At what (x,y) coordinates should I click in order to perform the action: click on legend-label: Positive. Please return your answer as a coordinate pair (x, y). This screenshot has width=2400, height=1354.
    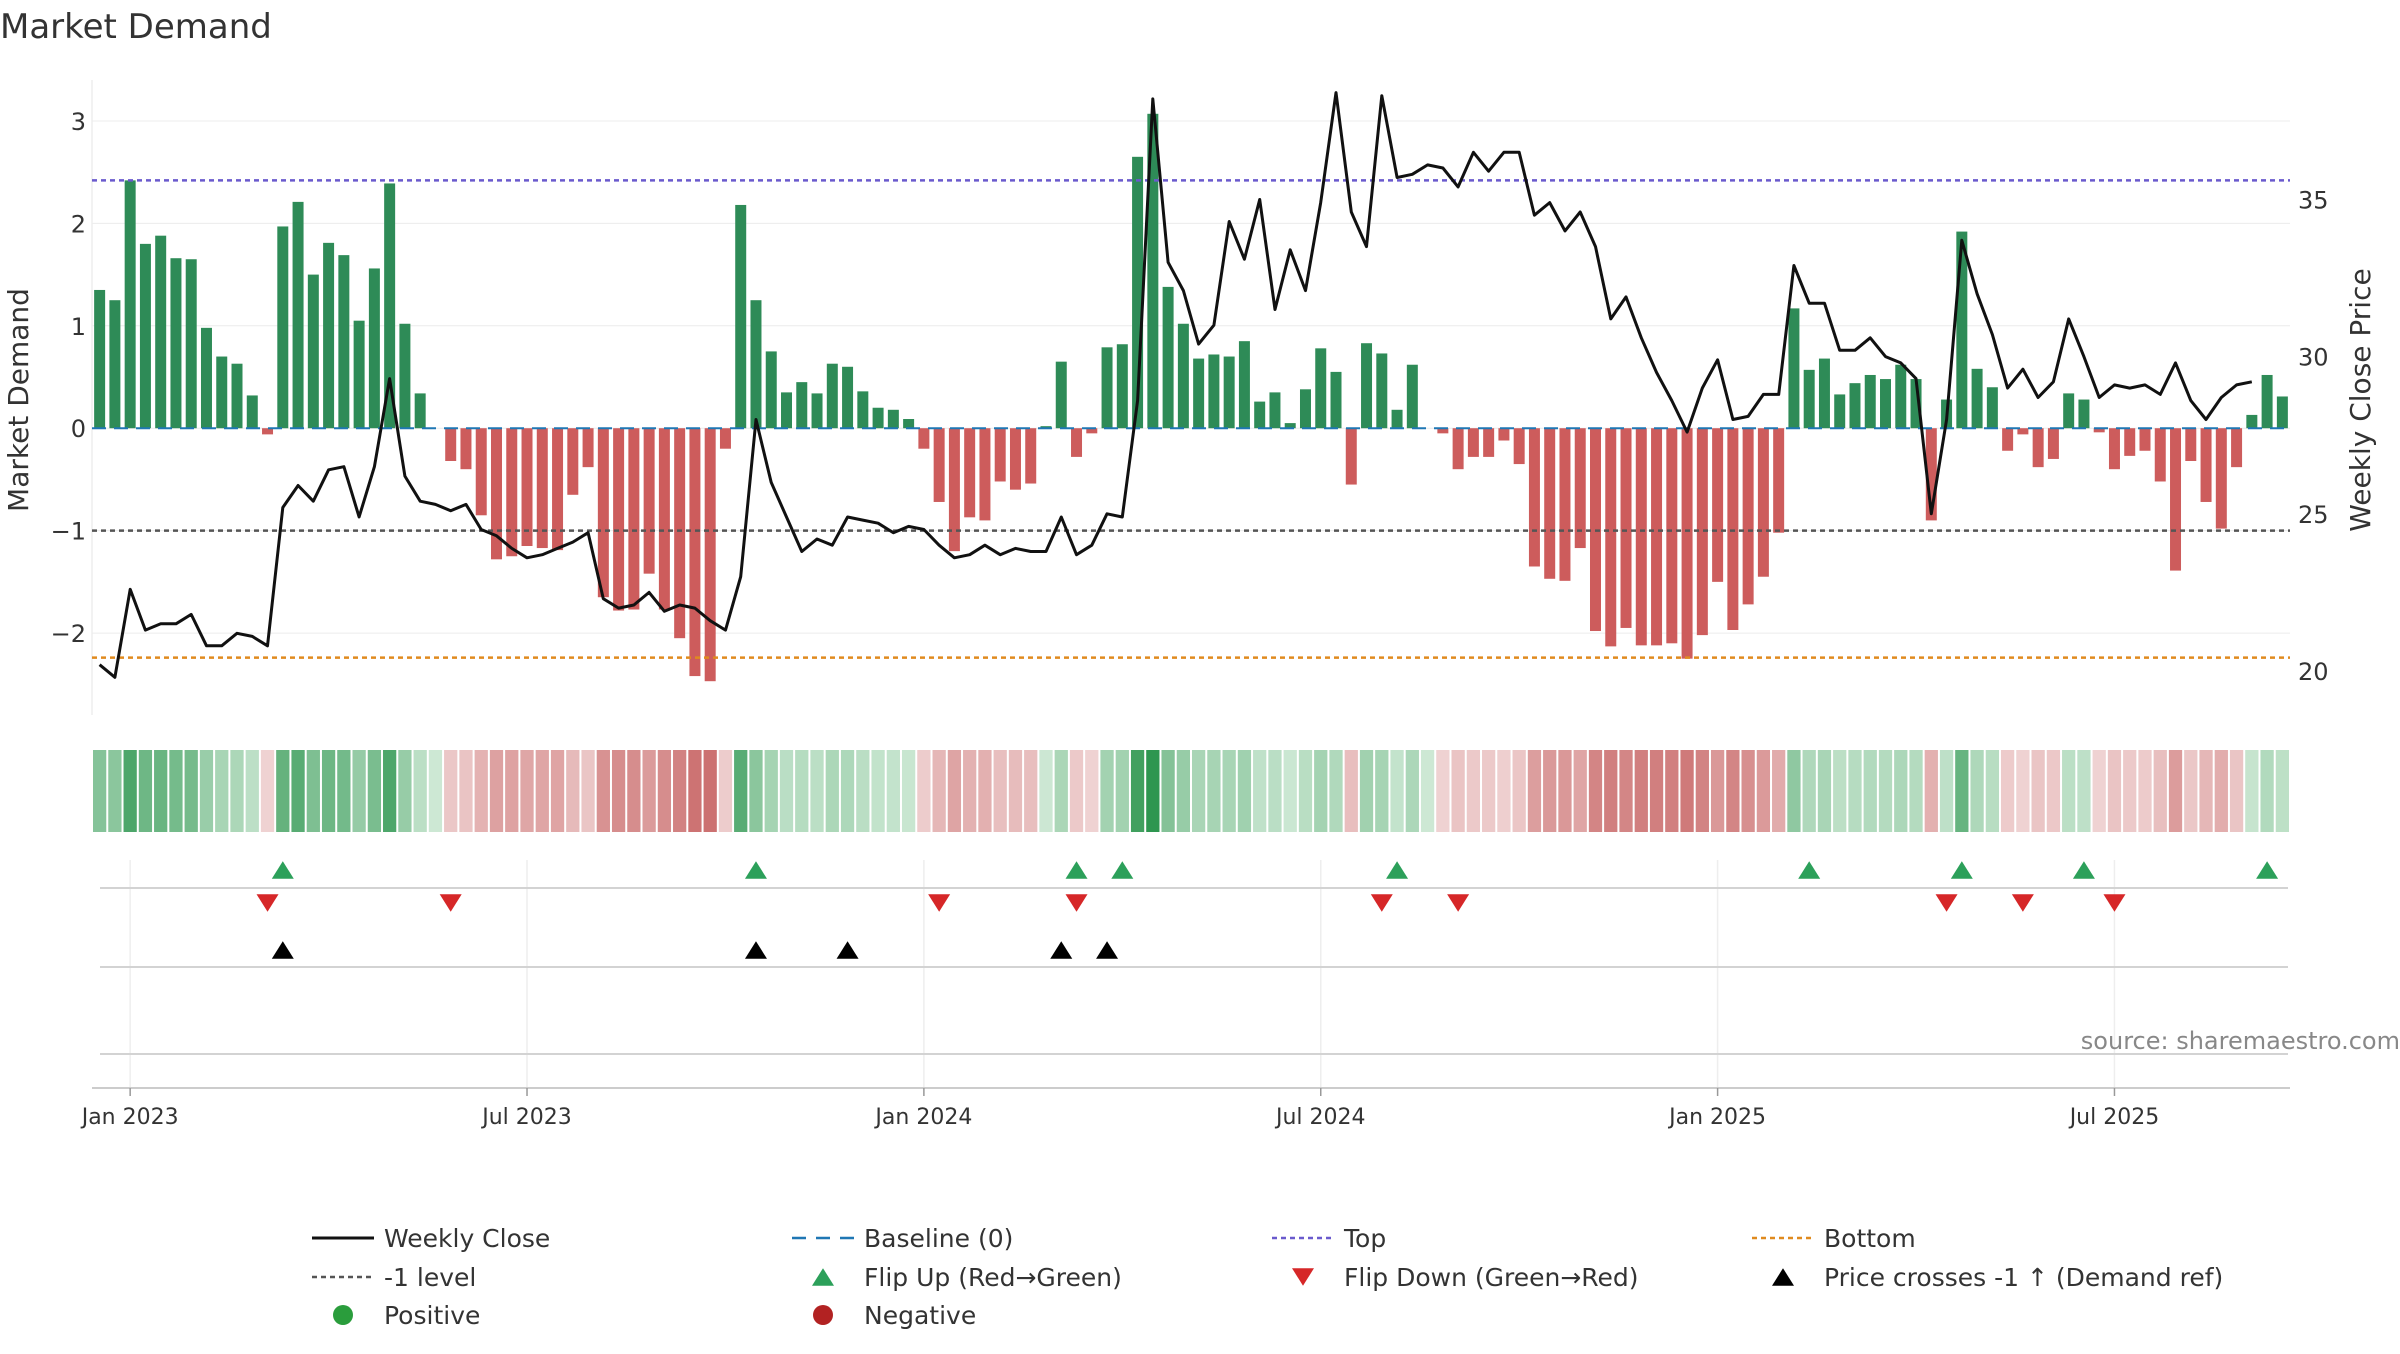
    Looking at the image, I should click on (432, 1315).